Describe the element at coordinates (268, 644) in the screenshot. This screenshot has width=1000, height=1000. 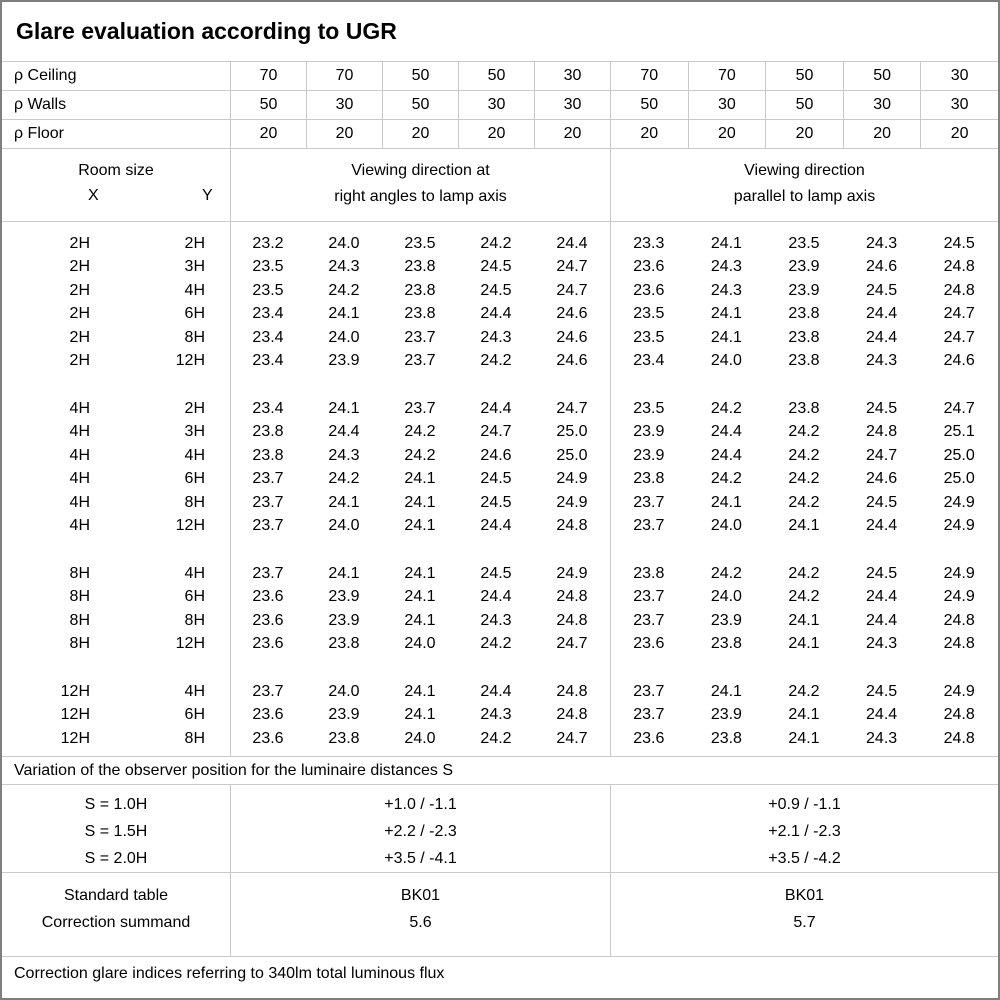
I see `ugr-value-cell: 23.6` at that location.